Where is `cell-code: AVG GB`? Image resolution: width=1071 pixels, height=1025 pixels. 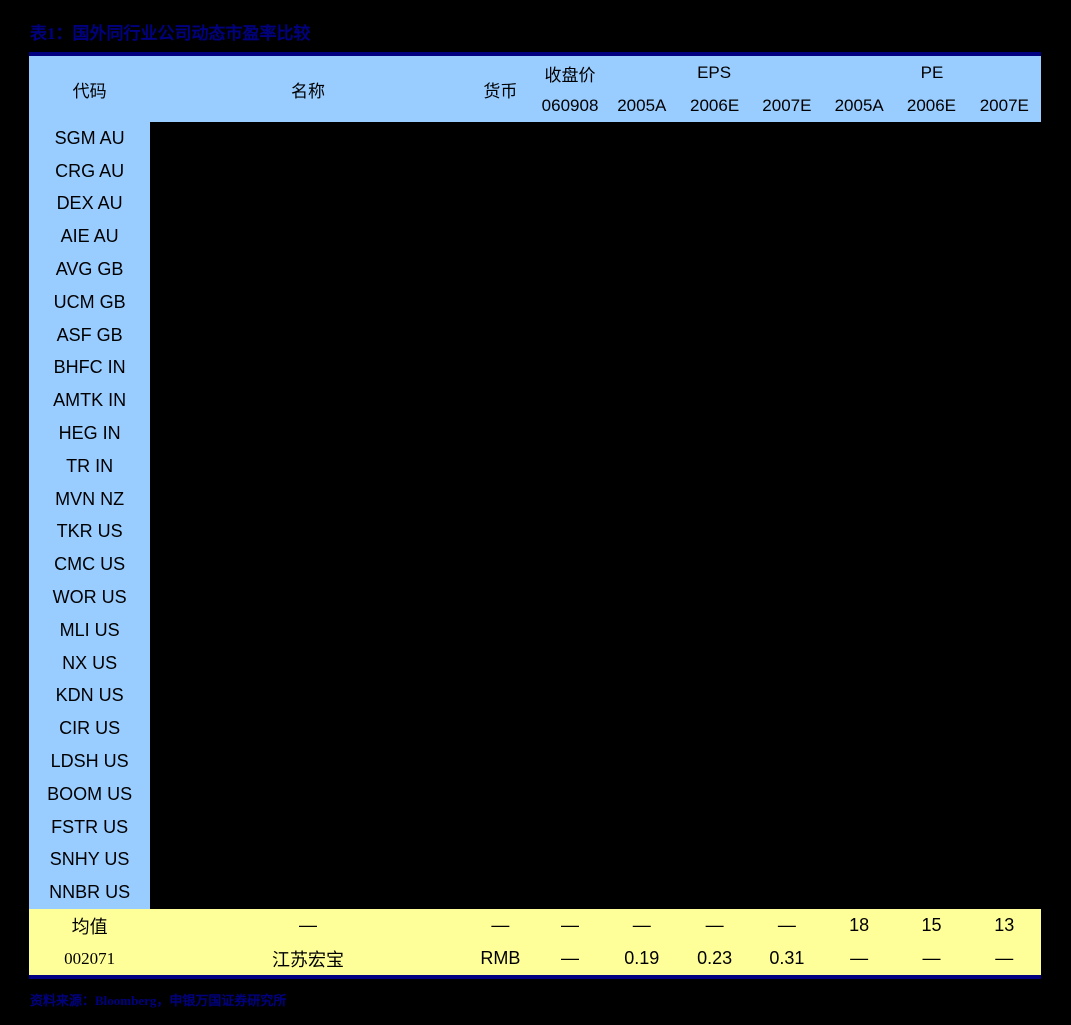 cell-code: AVG GB is located at coordinates (90, 269).